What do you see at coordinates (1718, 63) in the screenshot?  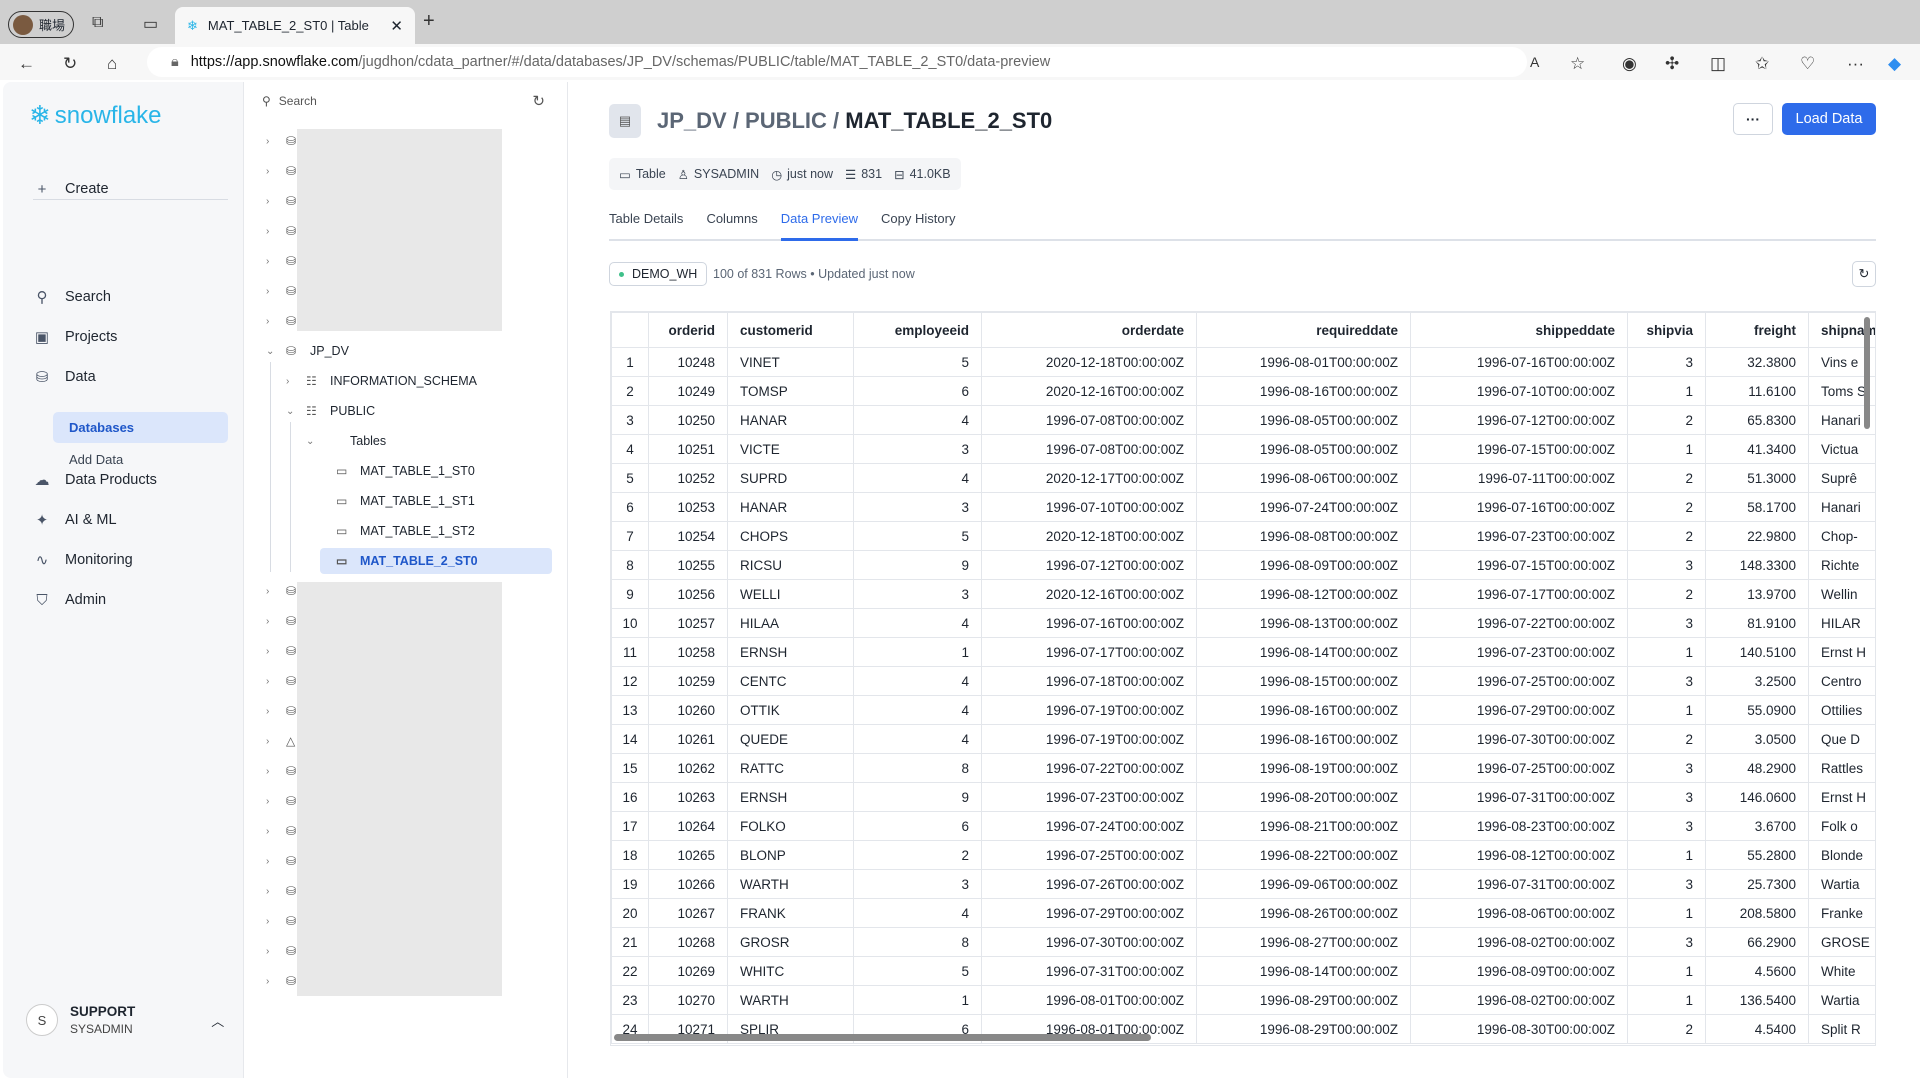 I see `split-screen-icon: ◫` at bounding box center [1718, 63].